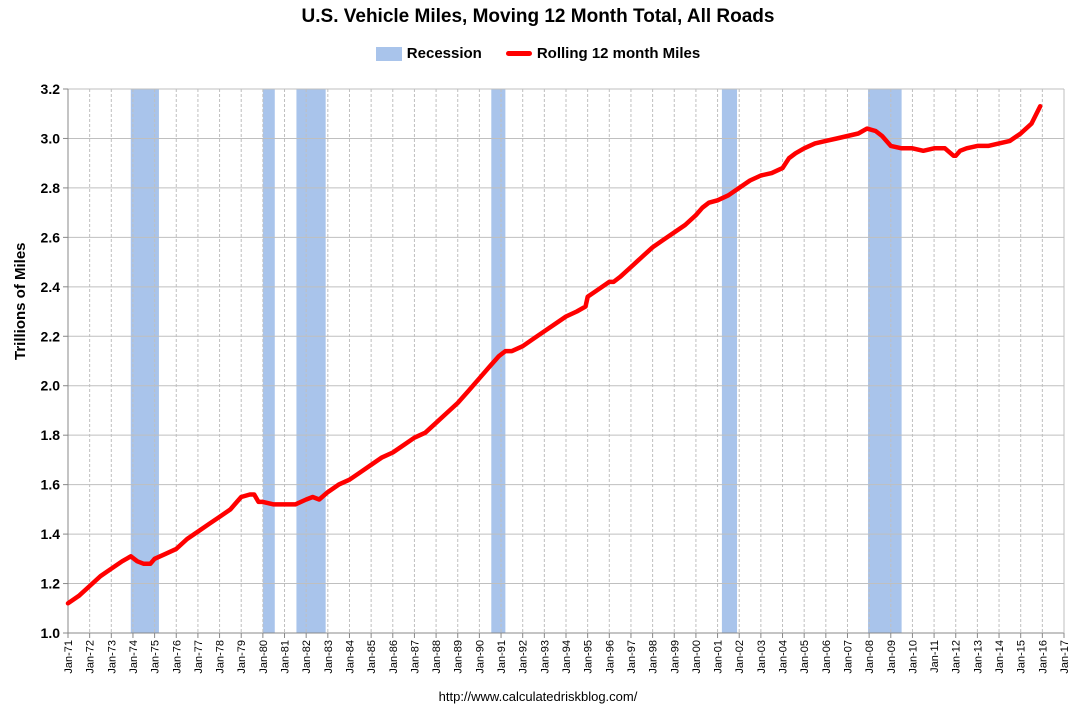 This screenshot has width=1076, height=714. Describe the element at coordinates (524, 657) in the screenshot. I see `x-tick-label-21: Jan-92` at that location.